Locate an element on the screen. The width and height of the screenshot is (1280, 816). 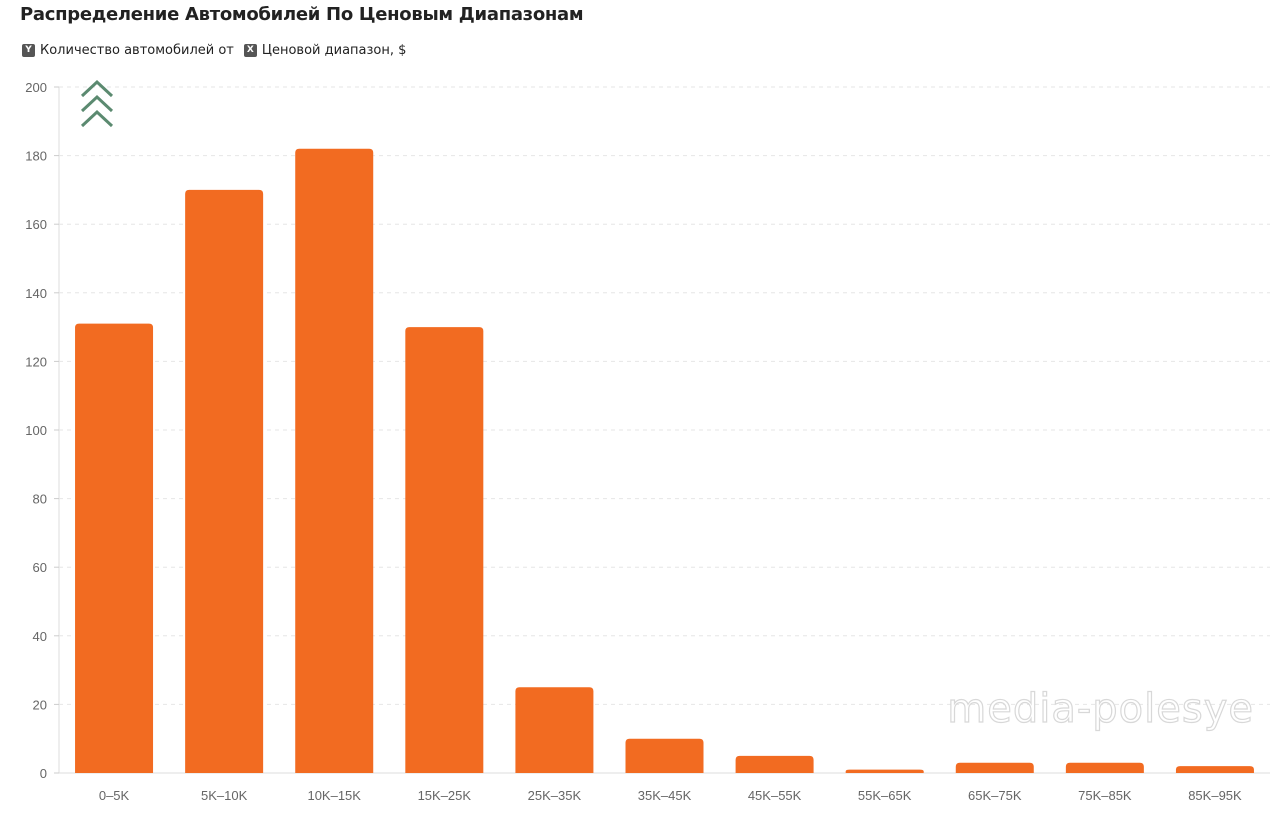
x-tick-label: 45K–55K is located at coordinates (775, 795).